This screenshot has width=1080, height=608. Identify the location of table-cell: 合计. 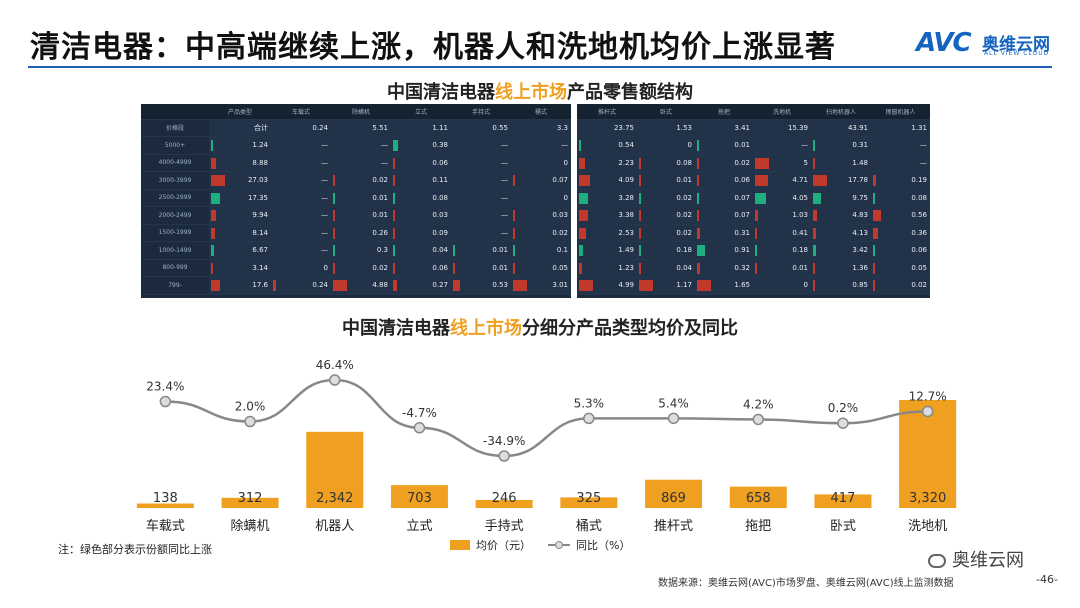
(240, 128).